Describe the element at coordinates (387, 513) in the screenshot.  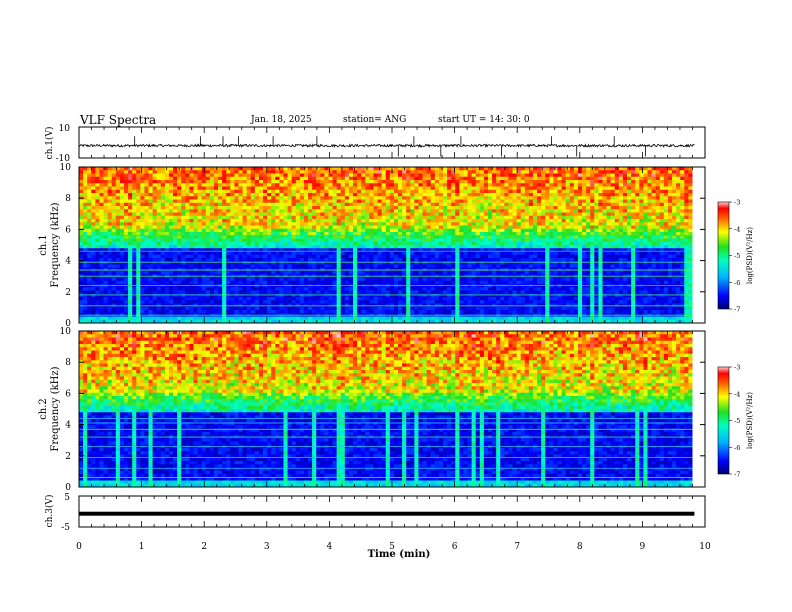
I see `ch3-waveform-trace` at that location.